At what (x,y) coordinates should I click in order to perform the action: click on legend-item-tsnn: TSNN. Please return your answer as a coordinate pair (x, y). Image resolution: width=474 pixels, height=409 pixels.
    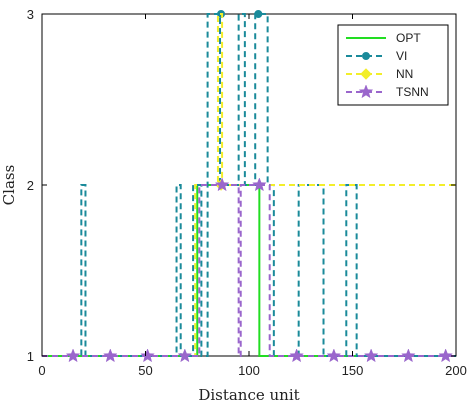
    Looking at the image, I should click on (387, 91).